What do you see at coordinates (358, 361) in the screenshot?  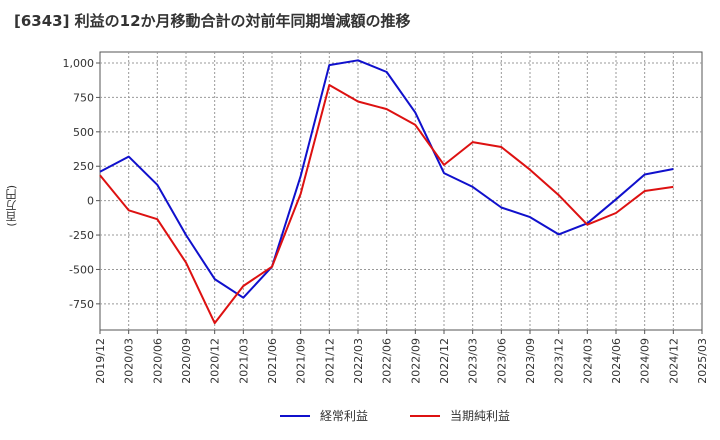 I see `x-tick-label: 2022/03` at bounding box center [358, 361].